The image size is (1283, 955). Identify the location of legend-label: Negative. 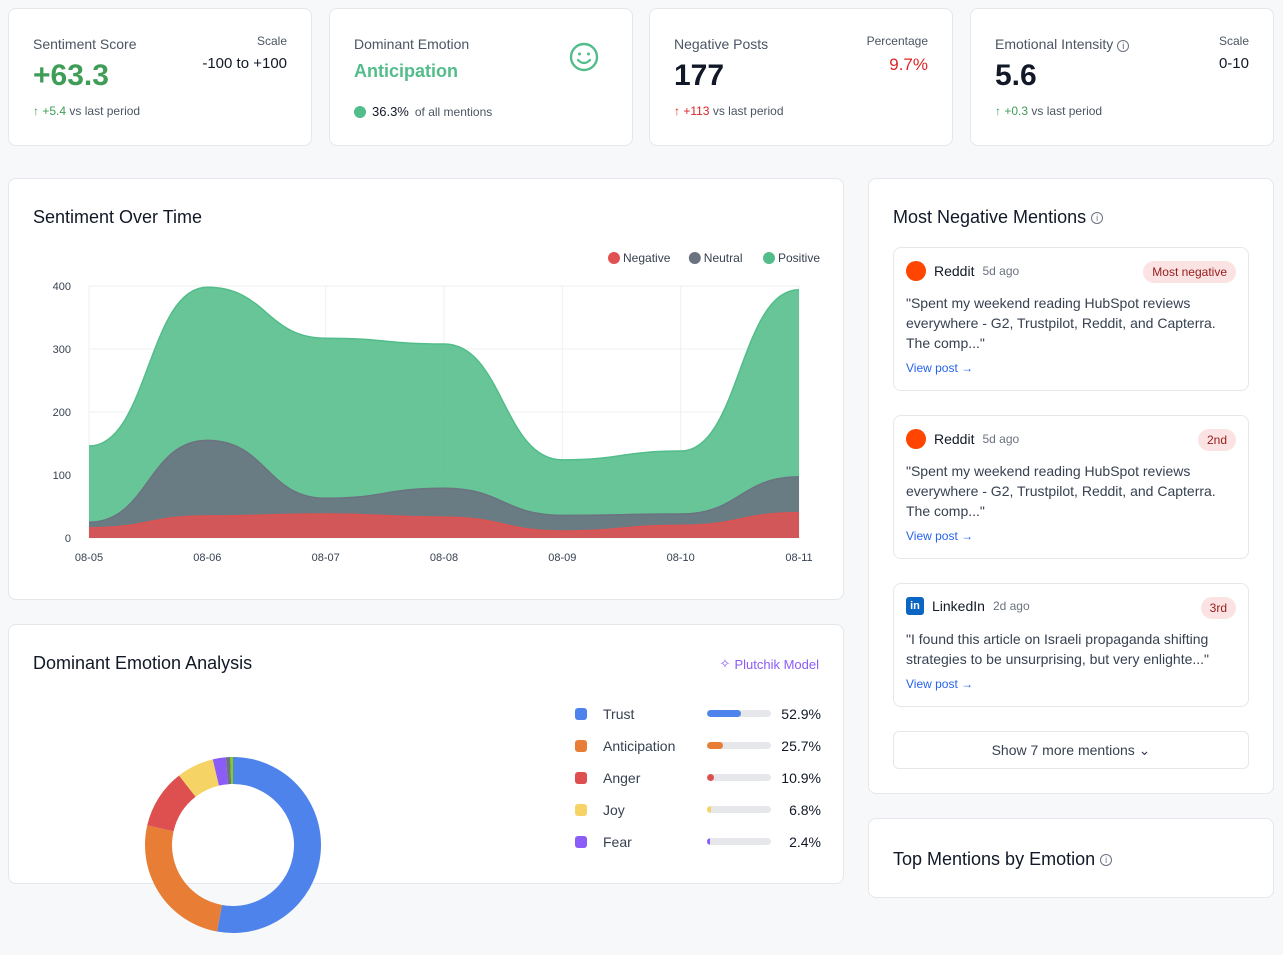
(647, 258).